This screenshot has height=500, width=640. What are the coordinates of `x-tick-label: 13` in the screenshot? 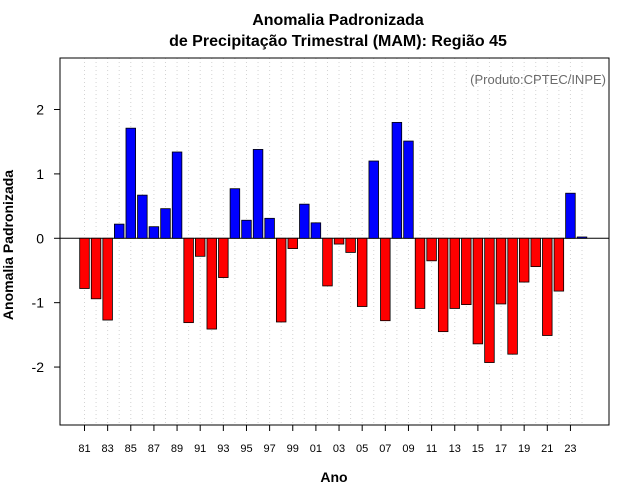 It's located at (455, 449).